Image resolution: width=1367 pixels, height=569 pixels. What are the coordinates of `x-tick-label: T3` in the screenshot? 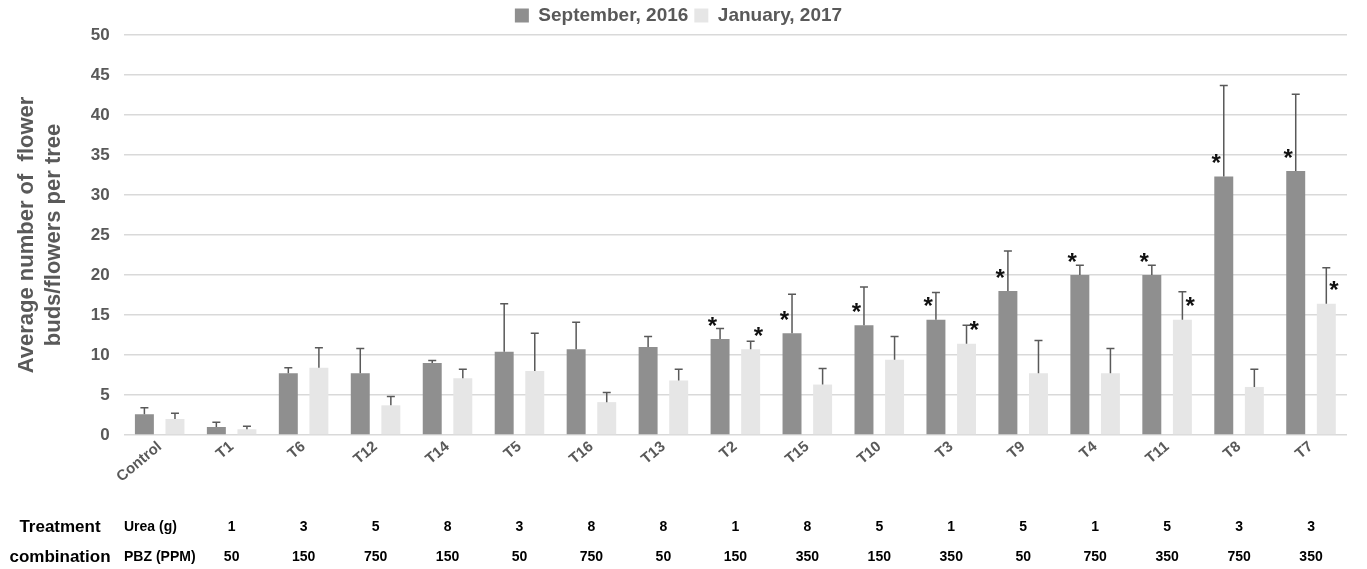 It's located at (943, 449).